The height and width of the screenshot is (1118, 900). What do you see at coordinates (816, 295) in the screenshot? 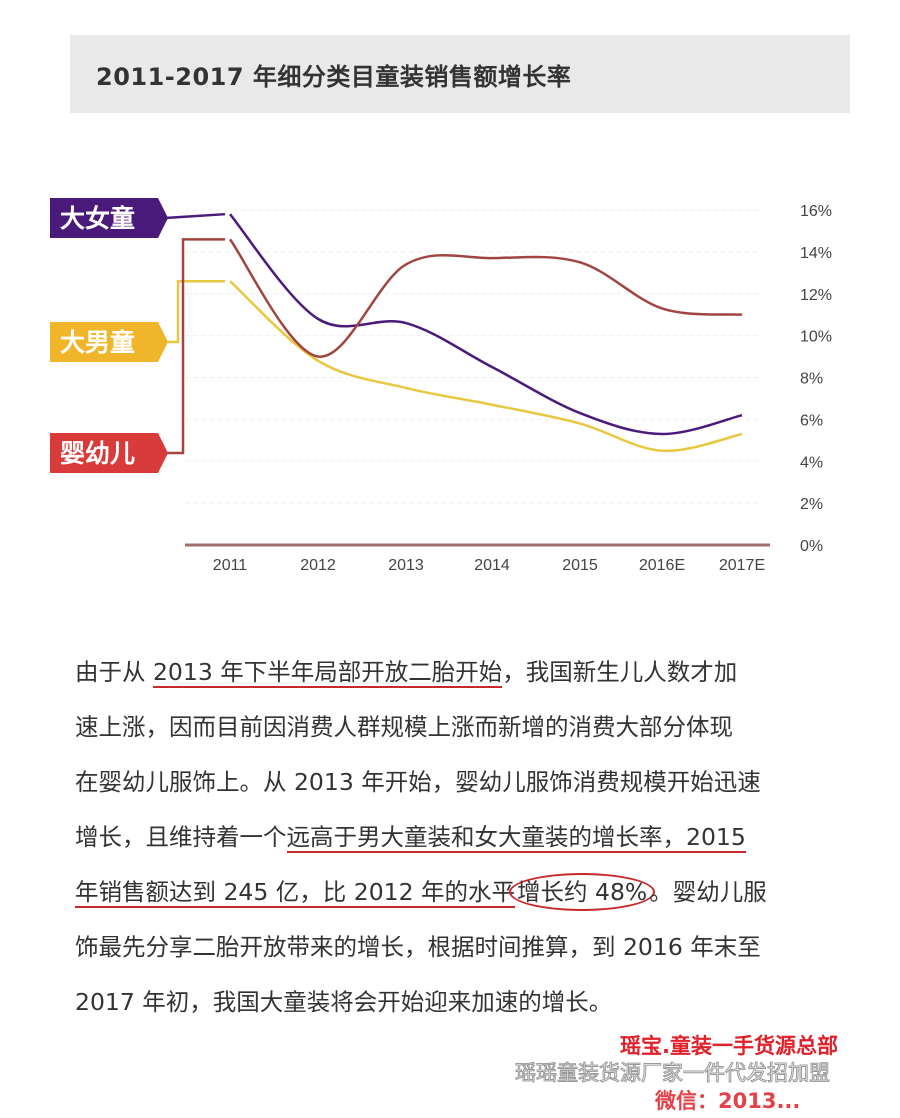
I see `y-tick-label: 12%` at bounding box center [816, 295].